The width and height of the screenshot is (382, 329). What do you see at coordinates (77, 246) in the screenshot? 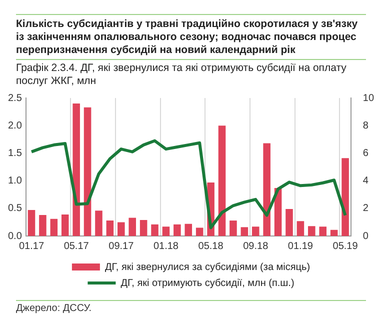
I see `x-tick-label: 05.17` at bounding box center [77, 246].